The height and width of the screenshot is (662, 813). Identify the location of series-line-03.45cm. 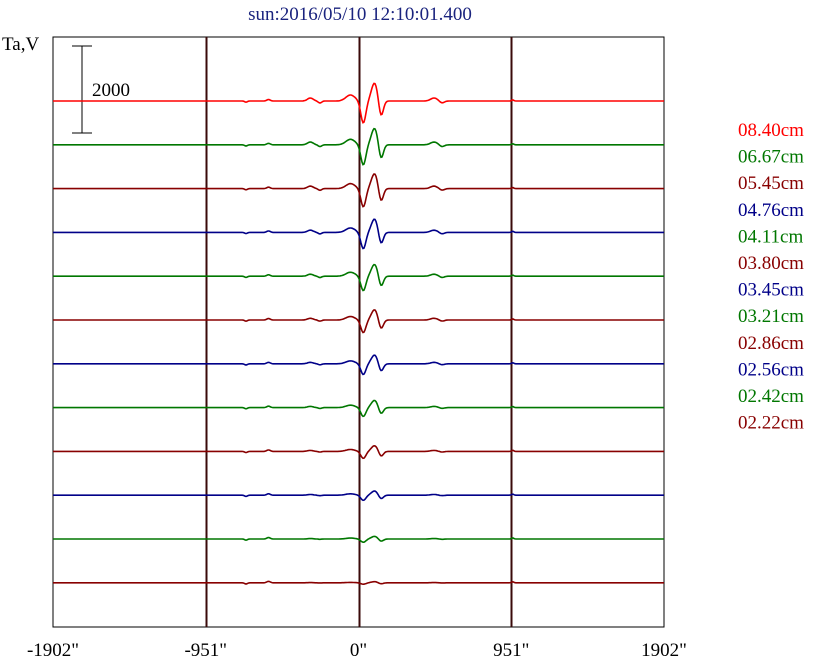
(358, 365).